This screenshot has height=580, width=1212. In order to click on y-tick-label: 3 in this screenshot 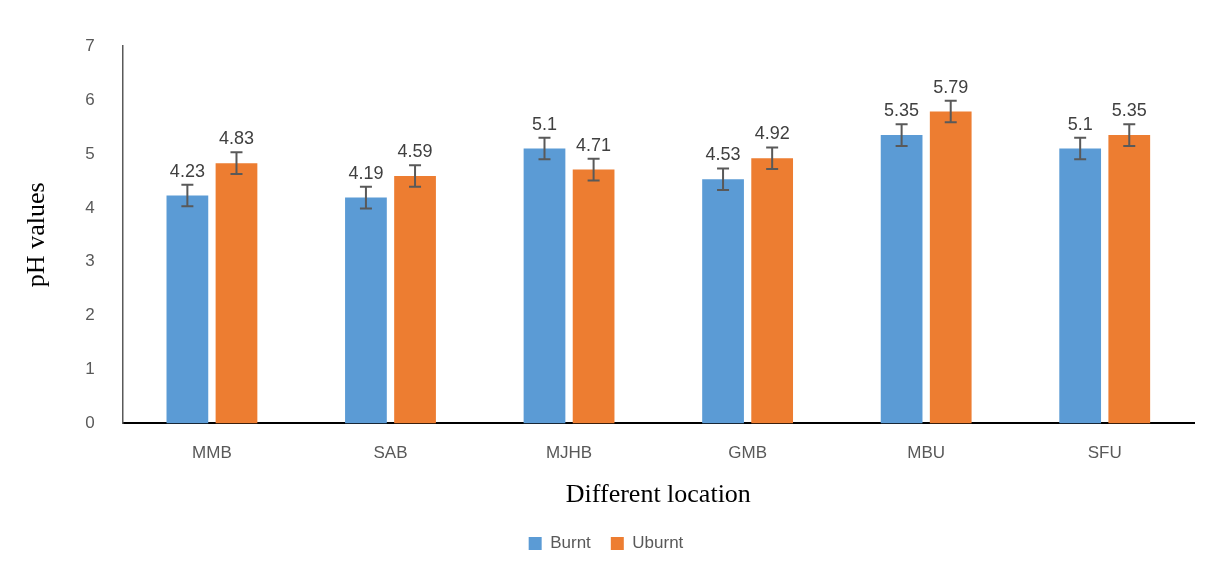, I will do `click(90, 261)`.